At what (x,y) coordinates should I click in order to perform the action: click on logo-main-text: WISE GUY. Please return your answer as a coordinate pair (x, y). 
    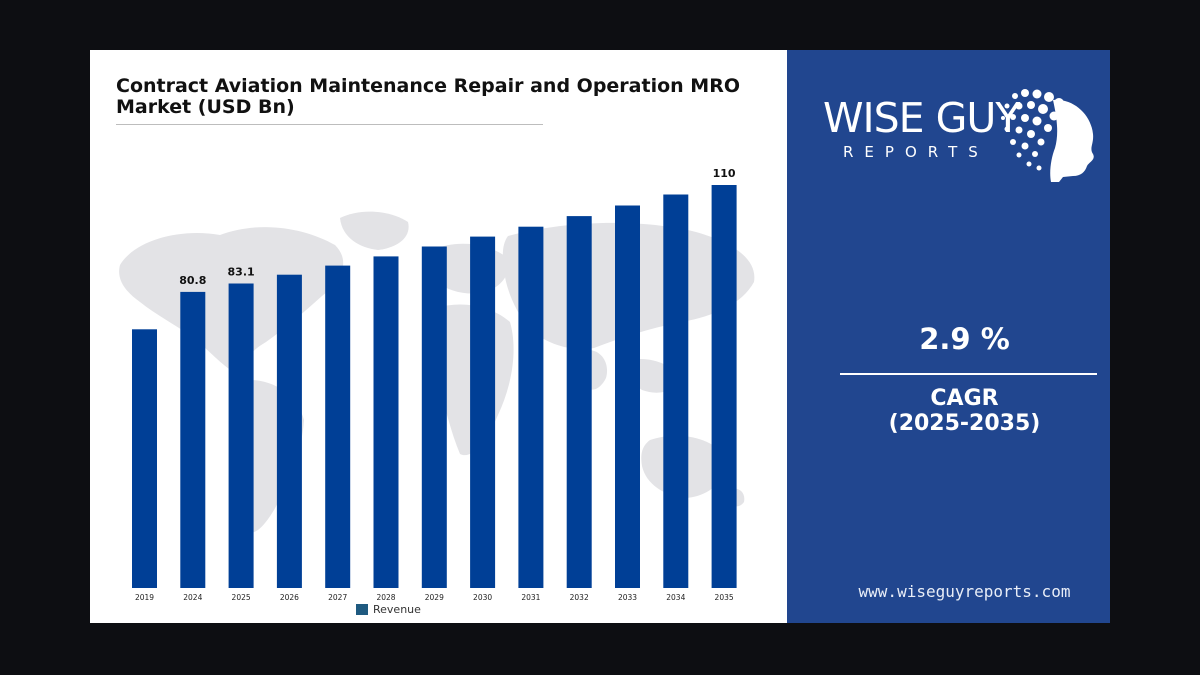
    Looking at the image, I should click on (921, 118).